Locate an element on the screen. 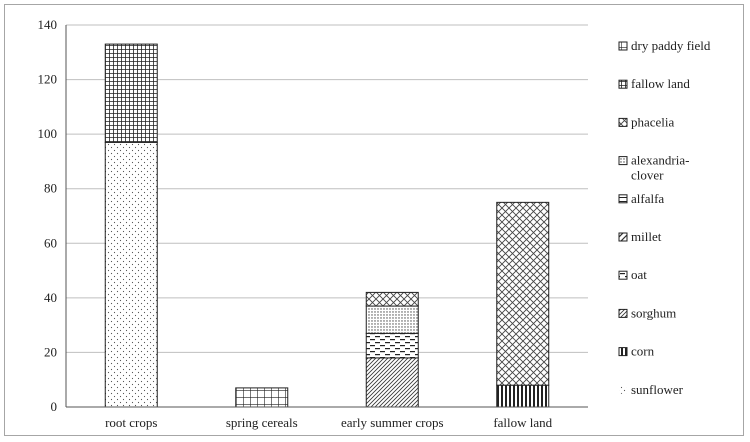 The width and height of the screenshot is (750, 442). legend-label: sorghum is located at coordinates (653, 312).